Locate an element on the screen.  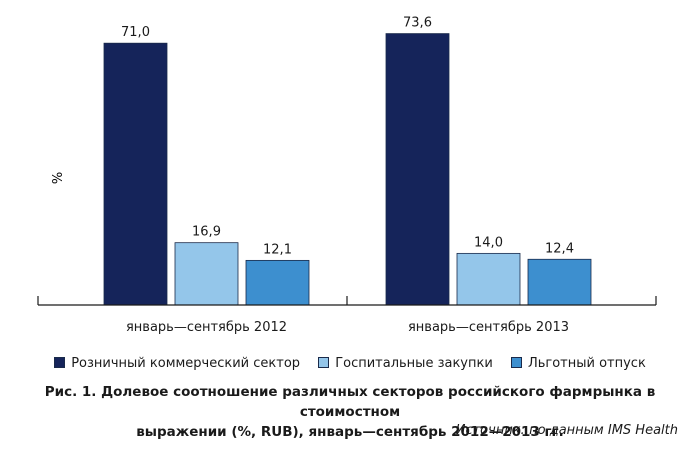
value-label-retail-1: 71,0 is located at coordinates (135, 32).